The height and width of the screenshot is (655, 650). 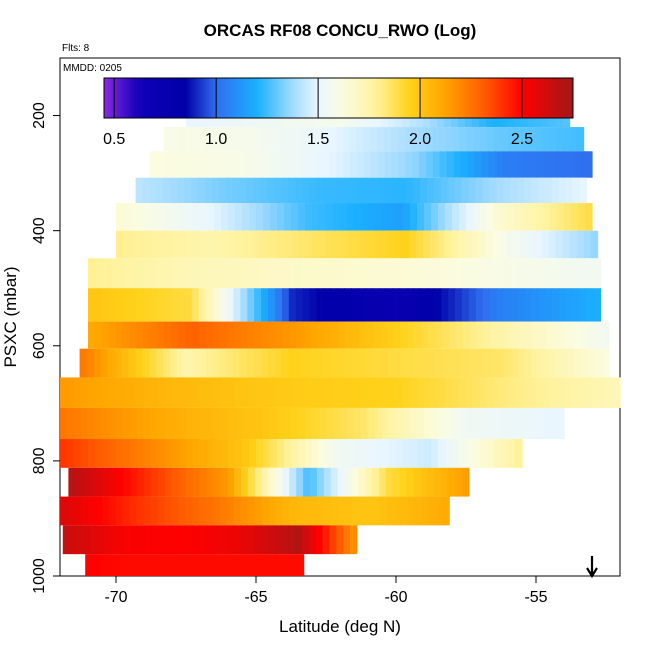 I want to click on heatmap-band, so click(x=269, y=482).